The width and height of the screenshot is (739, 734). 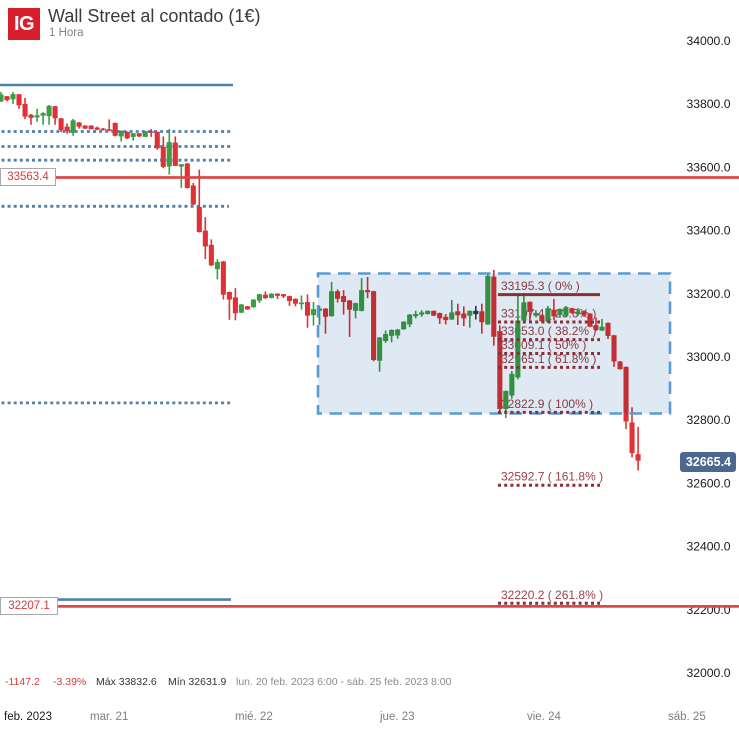 What do you see at coordinates (708, 673) in the screenshot?
I see `svg-text: 32000.0` at bounding box center [708, 673].